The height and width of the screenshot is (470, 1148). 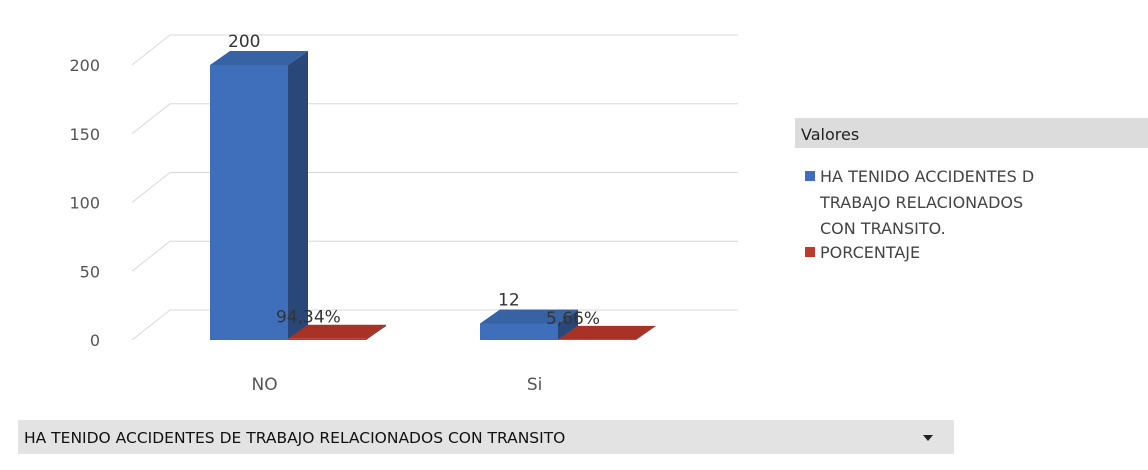 I want to click on bar-porcentaje-no, so click(x=337, y=332).